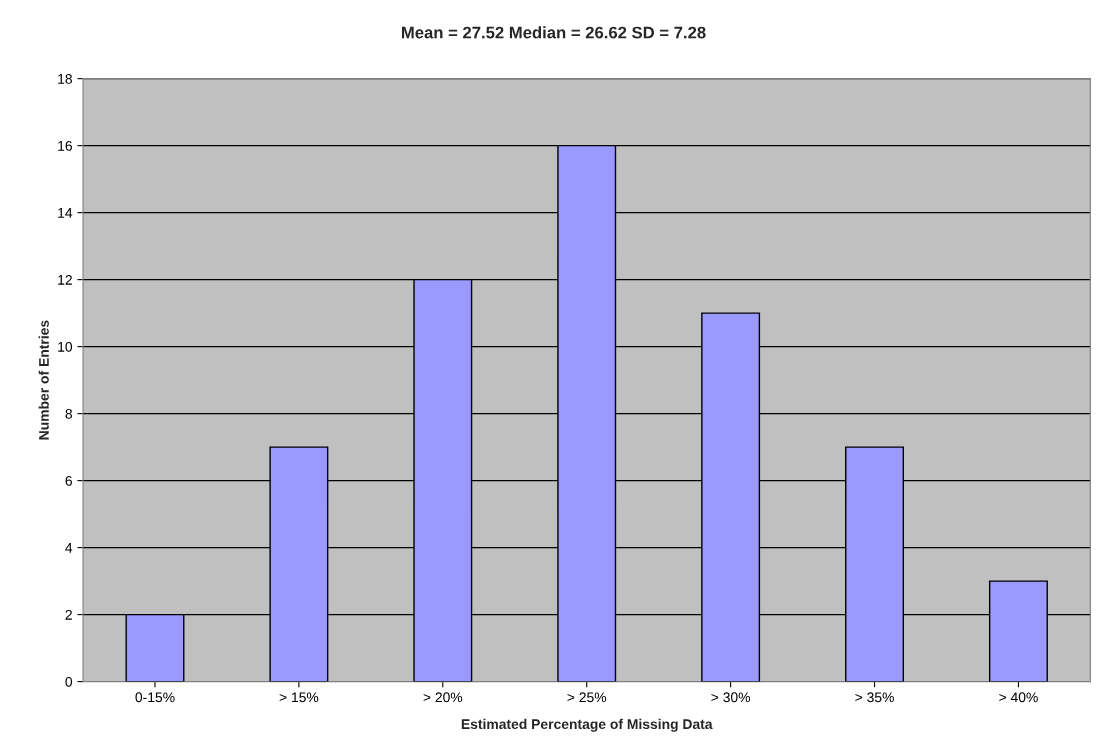  What do you see at coordinates (155, 697) in the screenshot?
I see `x-tick-label: 0-15%` at bounding box center [155, 697].